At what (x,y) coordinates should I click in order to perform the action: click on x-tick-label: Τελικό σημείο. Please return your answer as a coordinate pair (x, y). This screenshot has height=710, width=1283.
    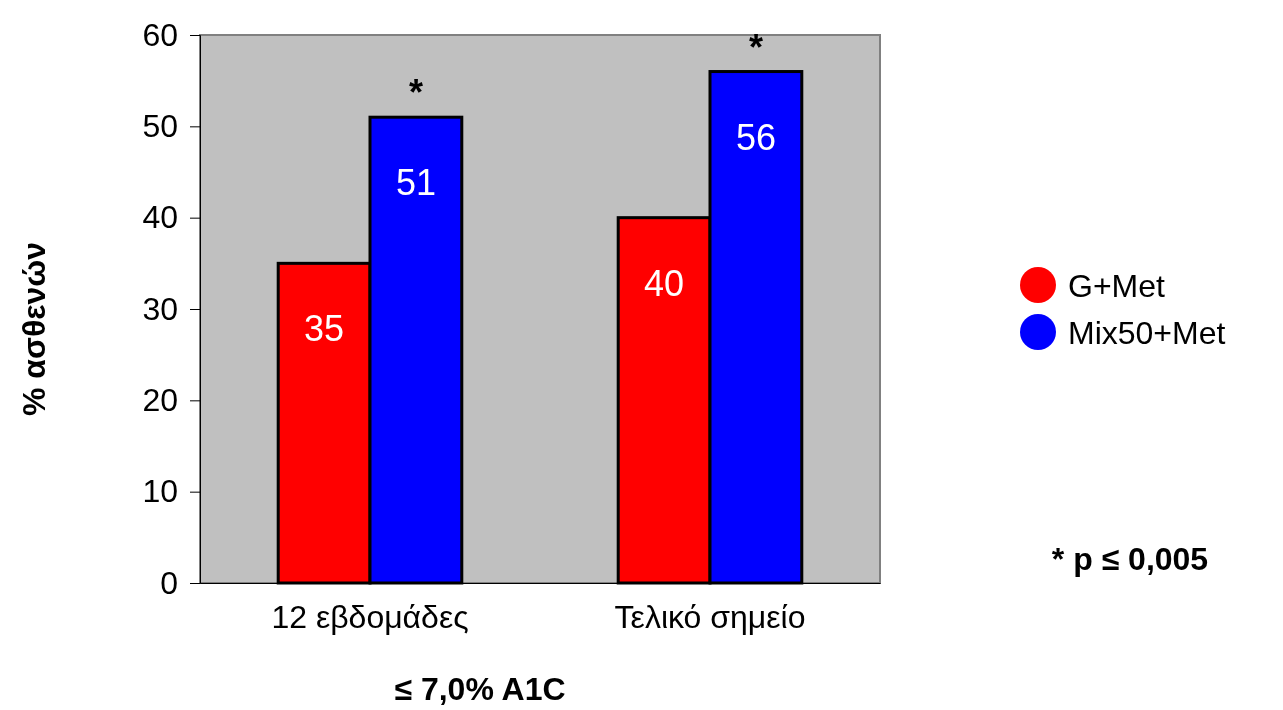
    Looking at the image, I should click on (710, 616).